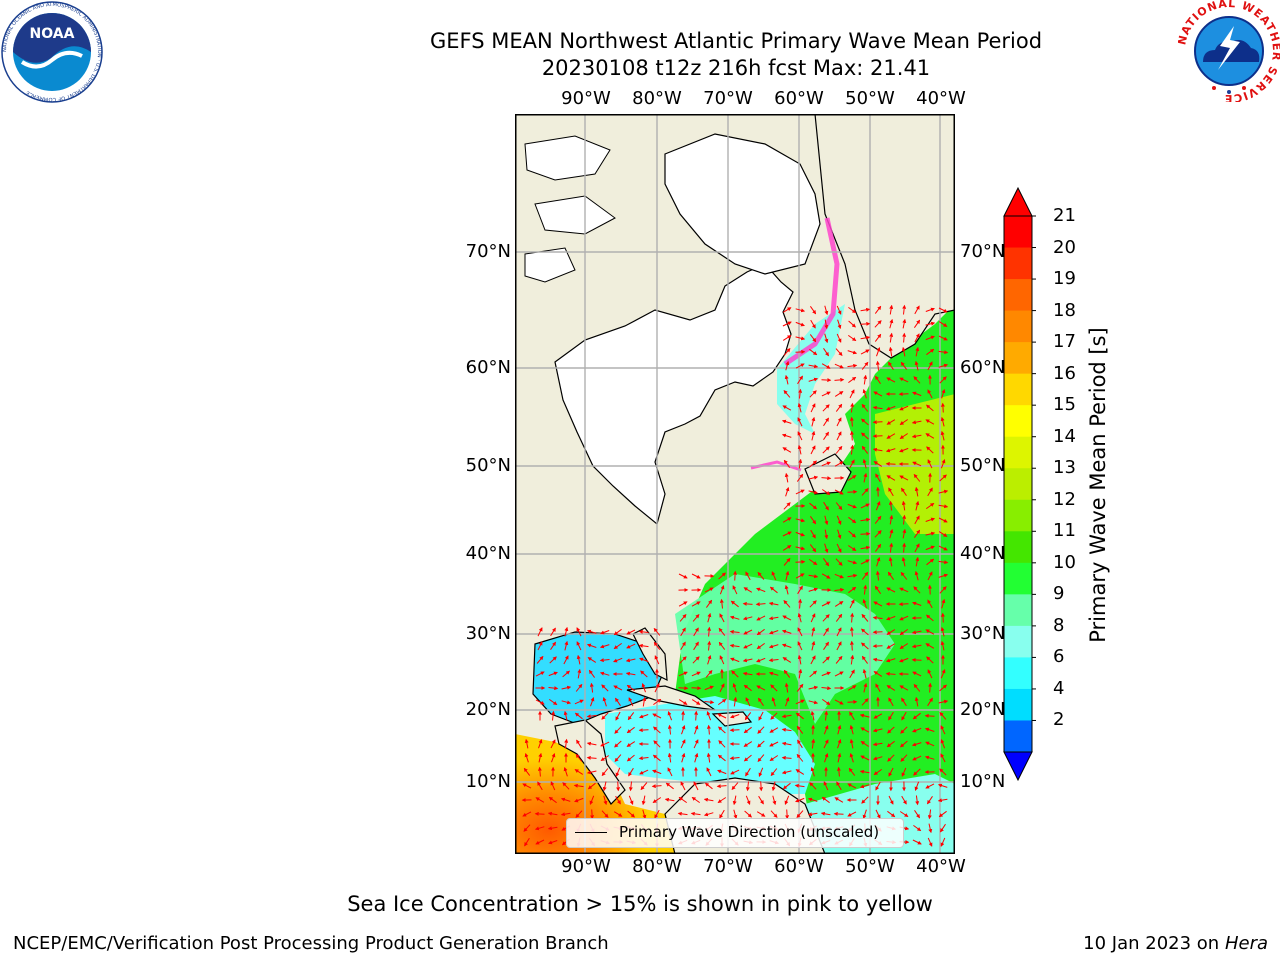 The width and height of the screenshot is (1280, 960). Describe the element at coordinates (742, 204) in the screenshot. I see `baffin-ice` at that location.